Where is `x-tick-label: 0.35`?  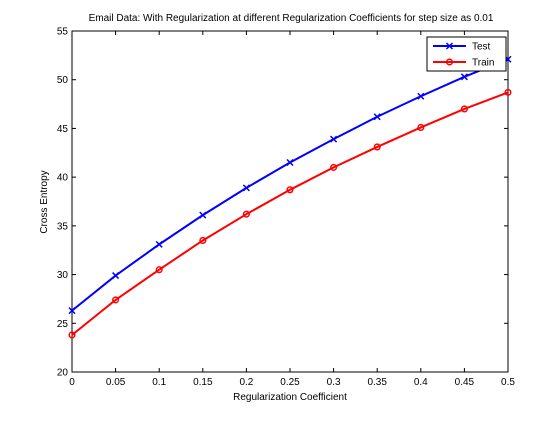
x-tick-label: 0.35 is located at coordinates (377, 382).